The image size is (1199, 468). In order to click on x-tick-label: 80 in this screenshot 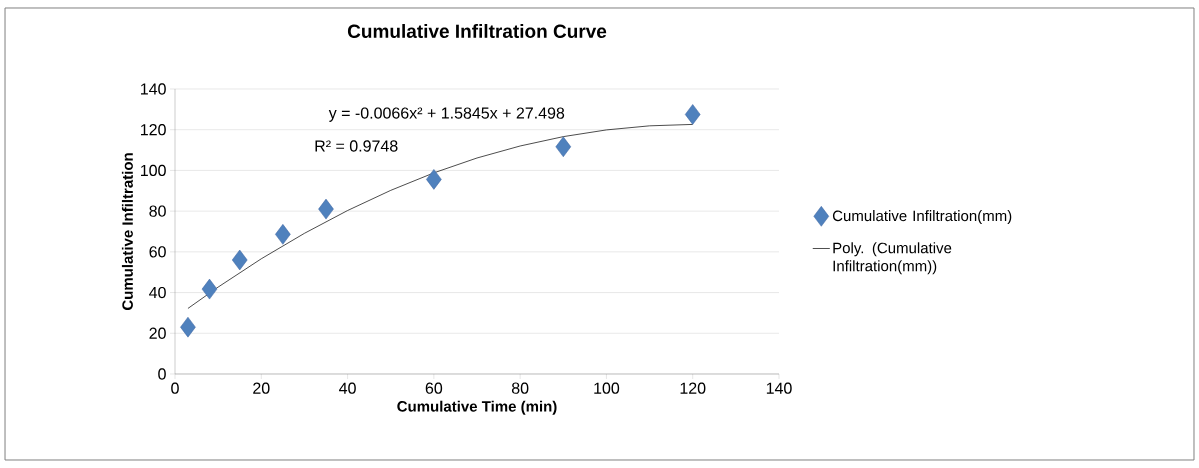, I will do `click(520, 388)`.